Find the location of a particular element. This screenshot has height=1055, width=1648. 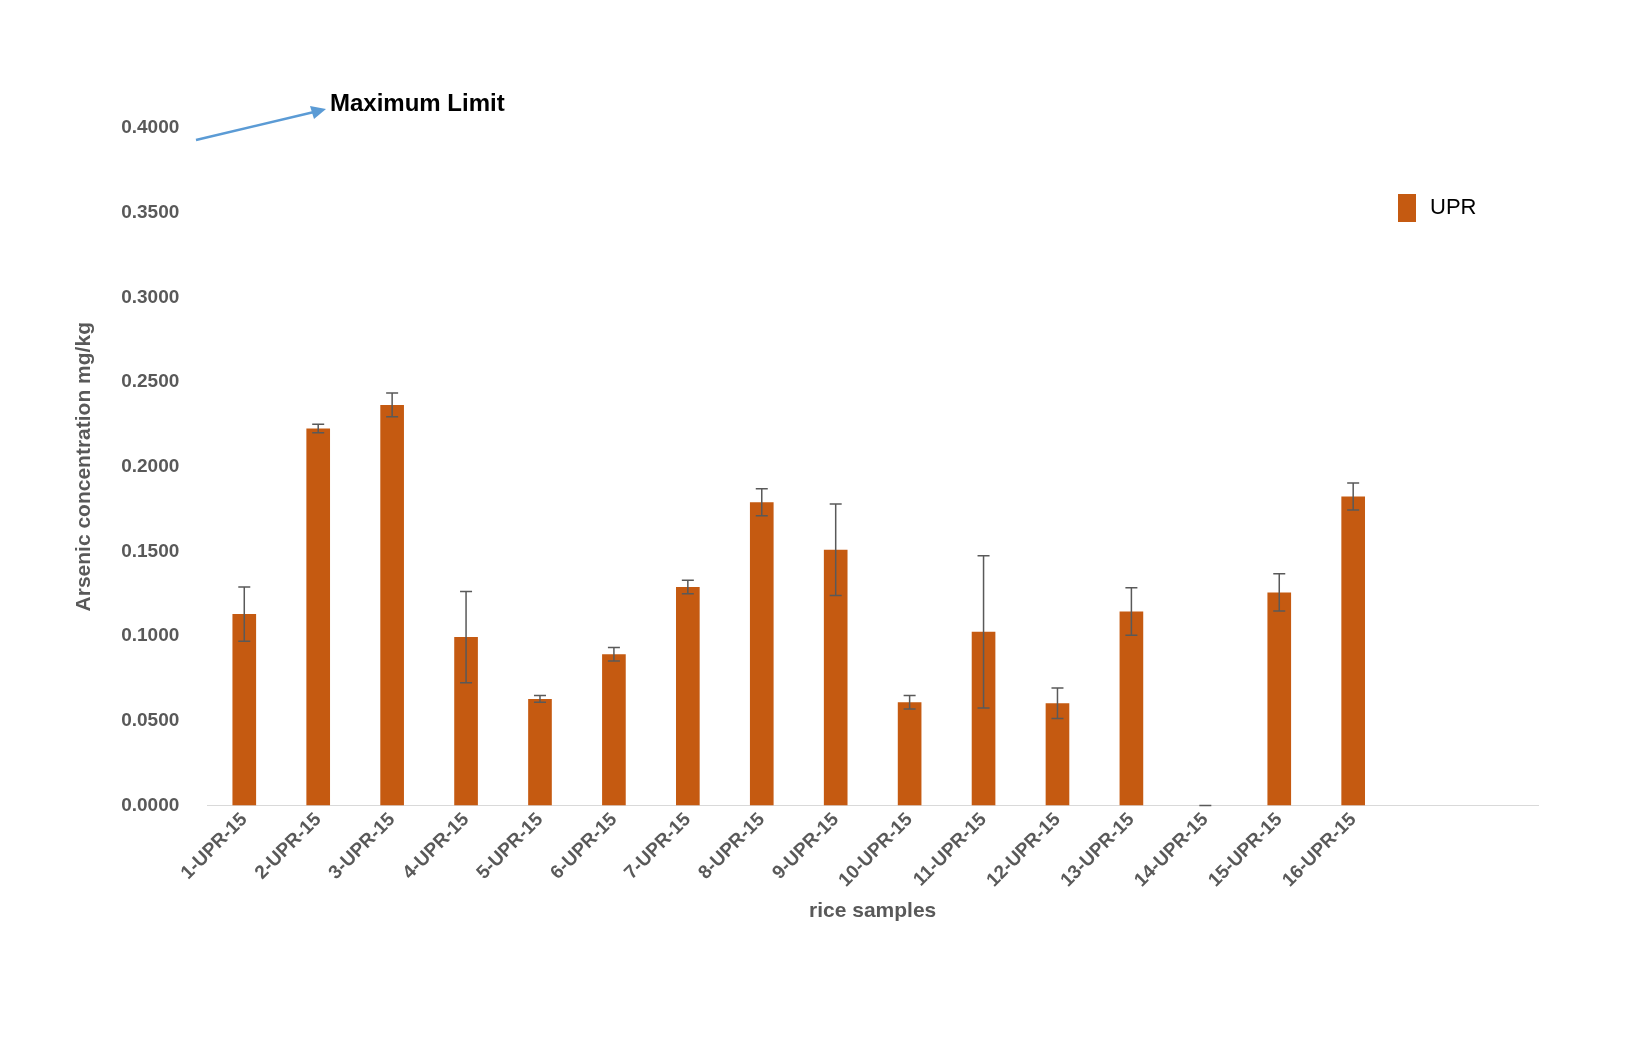

y-tick-label: 0.0000 is located at coordinates (150, 804).